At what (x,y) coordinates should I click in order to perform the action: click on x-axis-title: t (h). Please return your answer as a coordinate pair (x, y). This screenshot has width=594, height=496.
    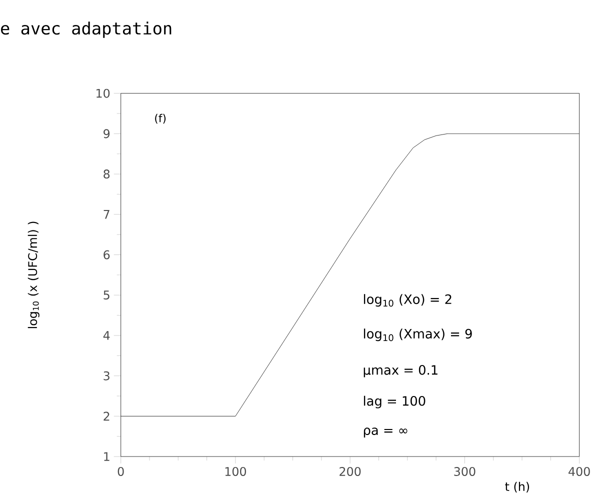
    Looking at the image, I should click on (517, 487).